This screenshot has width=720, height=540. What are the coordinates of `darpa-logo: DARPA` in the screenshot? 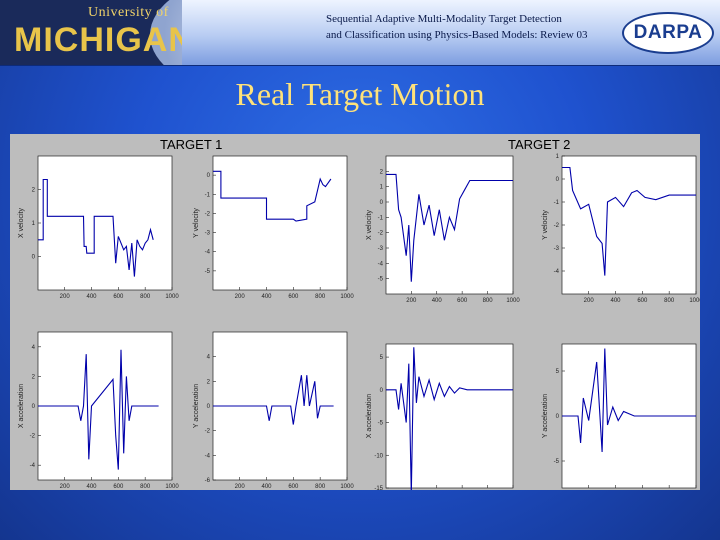 It's located at (668, 33).